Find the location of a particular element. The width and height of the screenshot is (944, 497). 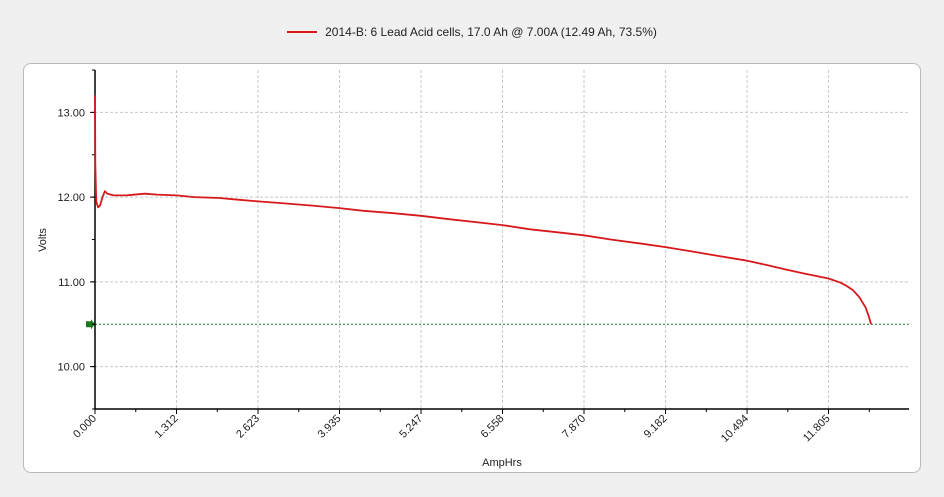

x-tick-label: 2.623 is located at coordinates (248, 427).